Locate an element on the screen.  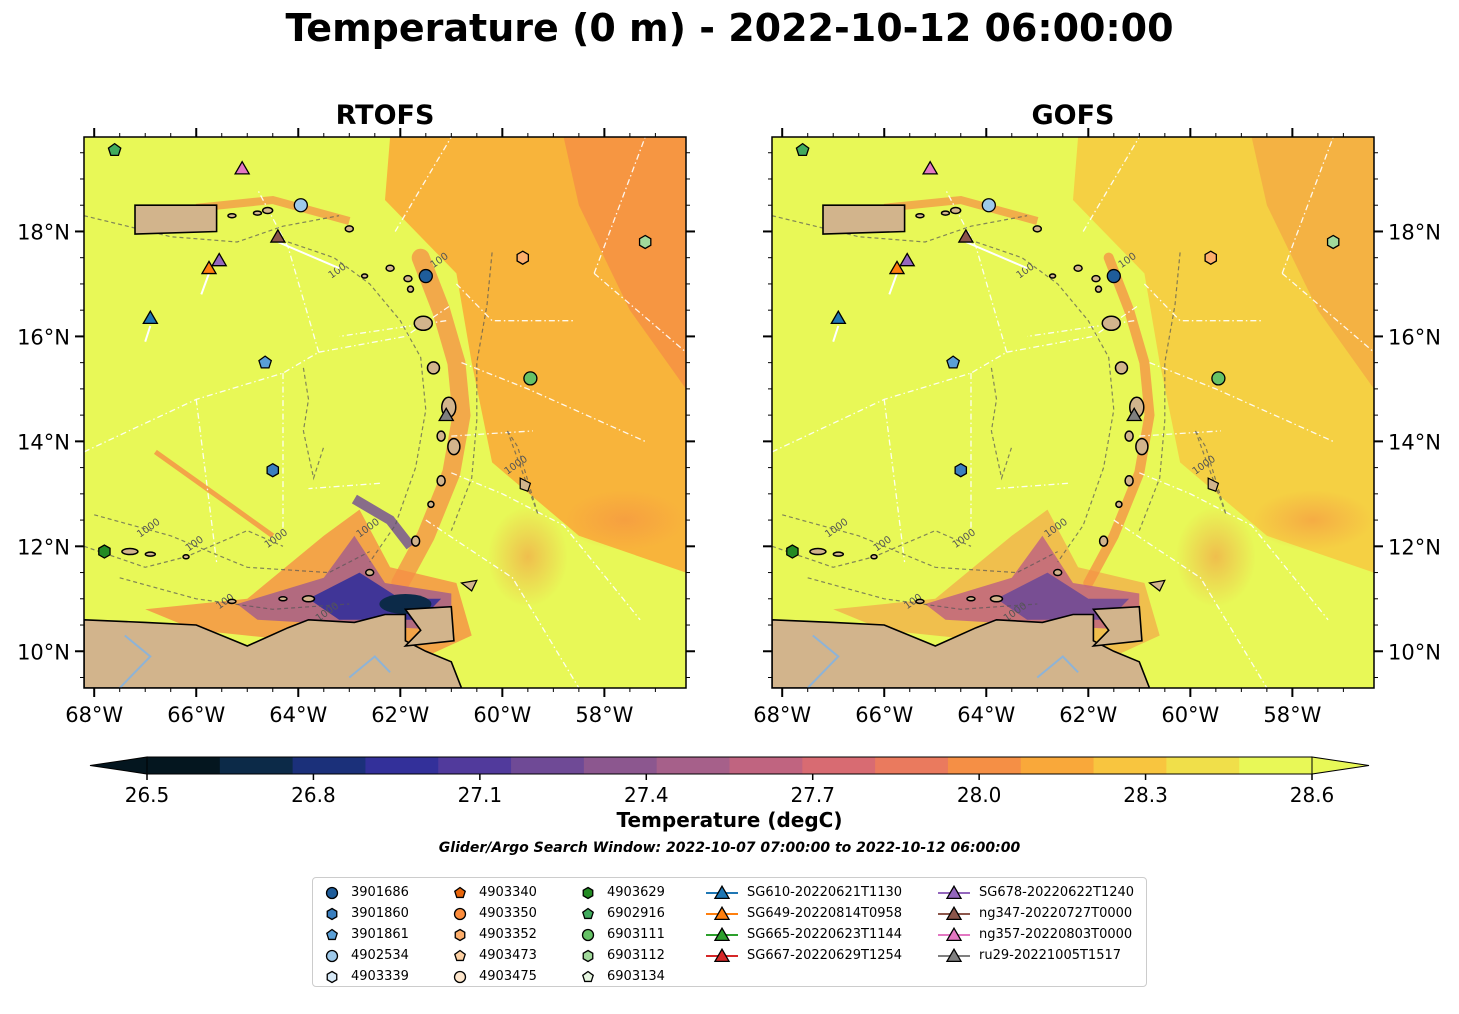
filament is located at coordinates (214, 493).